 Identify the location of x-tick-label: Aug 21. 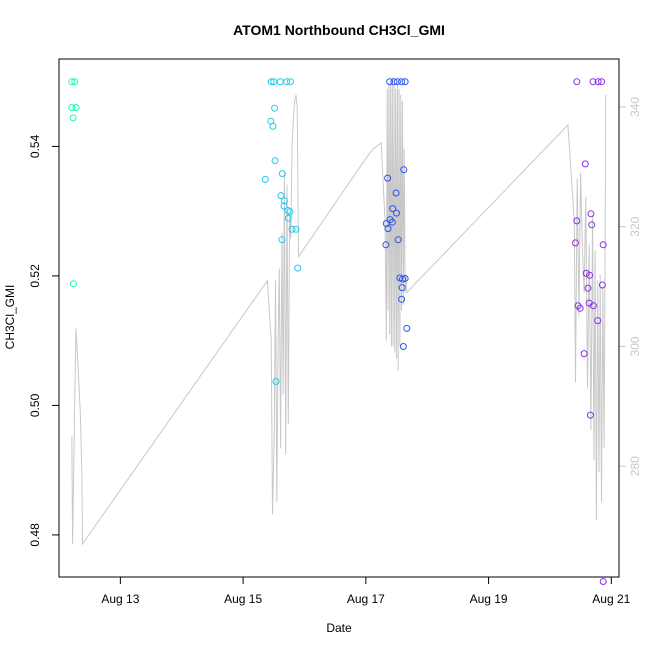
(611, 599).